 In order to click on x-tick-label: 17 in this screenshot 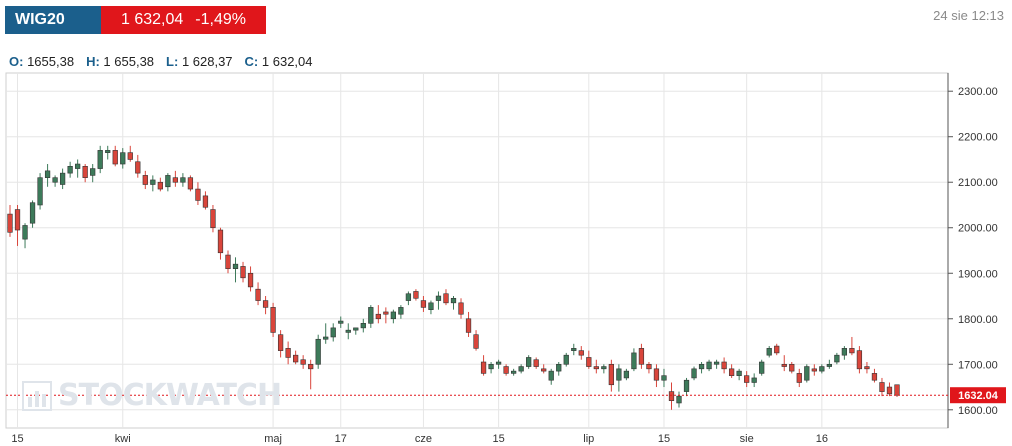, I will do `click(341, 439)`.